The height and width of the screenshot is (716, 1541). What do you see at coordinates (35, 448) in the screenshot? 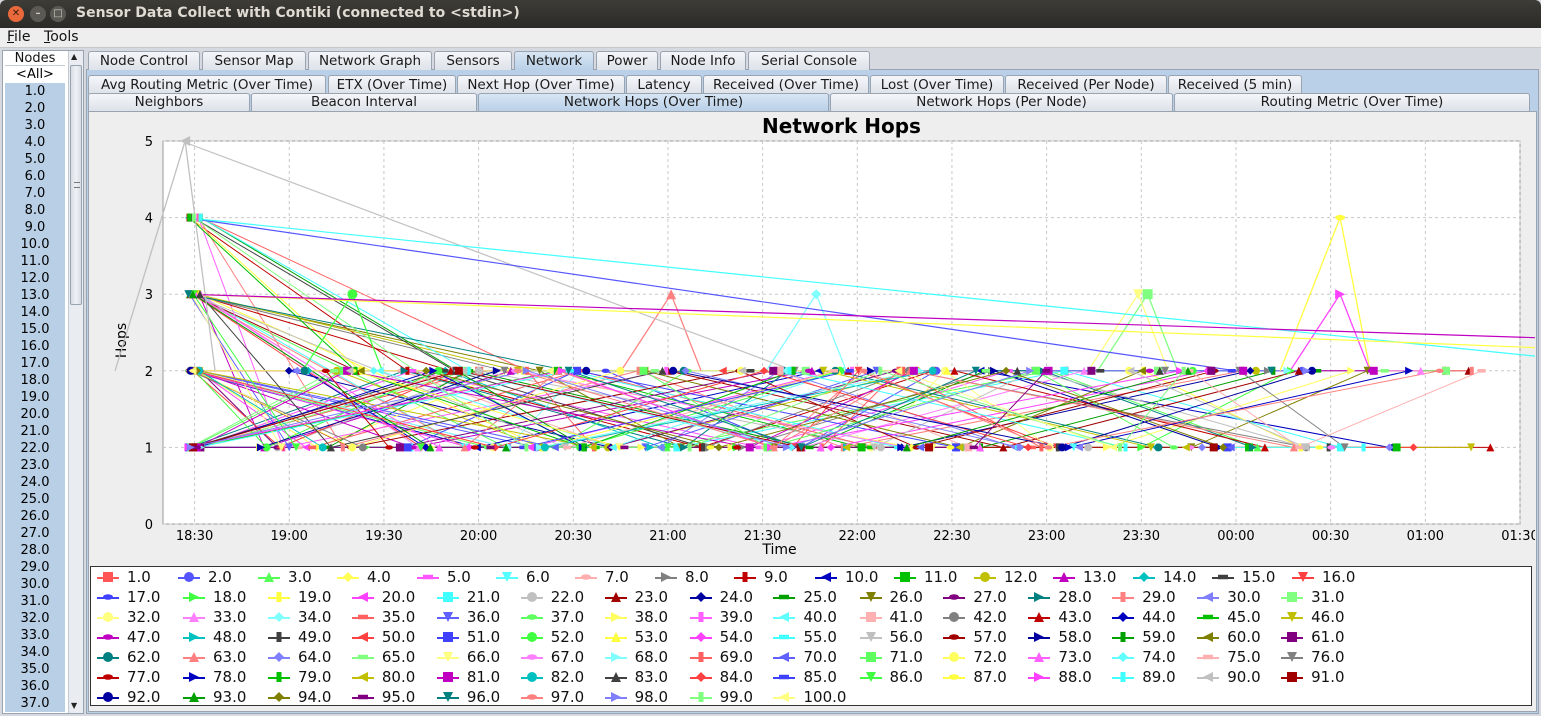
I see `node-item: 22.0` at bounding box center [35, 448].